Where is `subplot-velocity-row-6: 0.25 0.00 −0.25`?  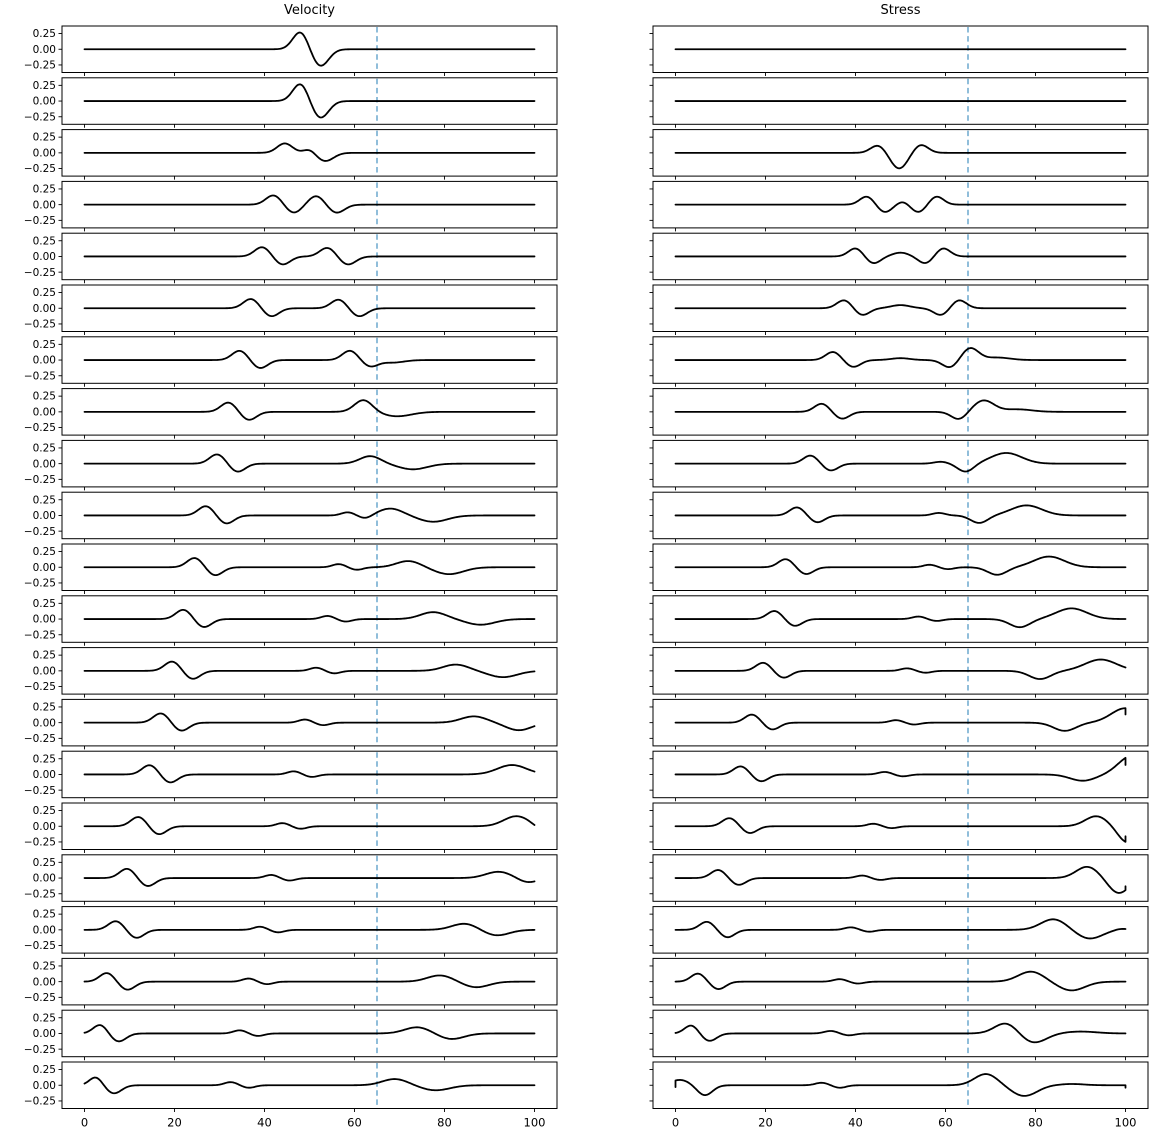
subplot-velocity-row-6: 0.25 0.00 −0.25 is located at coordinates (291, 309).